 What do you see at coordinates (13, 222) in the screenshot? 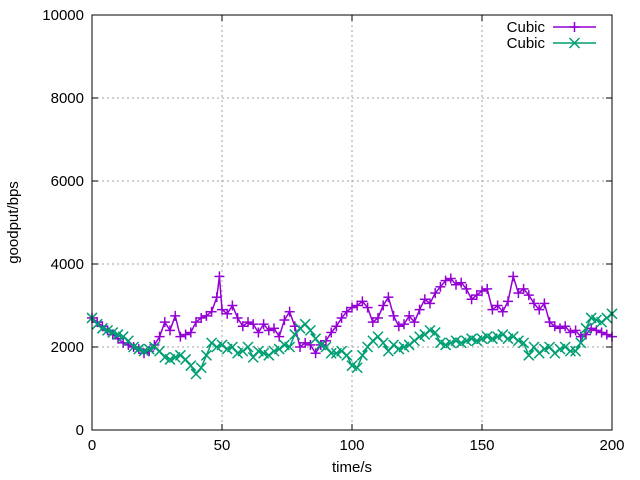
I see `y-axis-label: goodput/bps` at bounding box center [13, 222].